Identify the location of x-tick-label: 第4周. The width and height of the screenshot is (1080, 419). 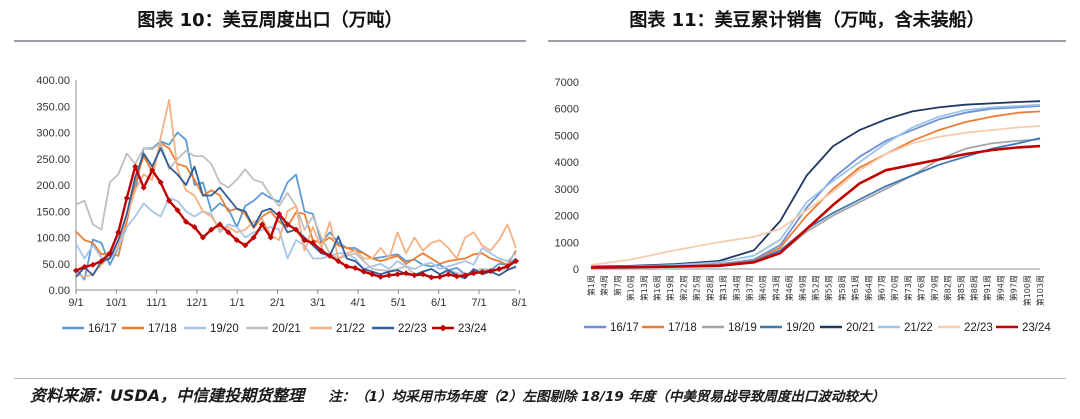
(604, 285).